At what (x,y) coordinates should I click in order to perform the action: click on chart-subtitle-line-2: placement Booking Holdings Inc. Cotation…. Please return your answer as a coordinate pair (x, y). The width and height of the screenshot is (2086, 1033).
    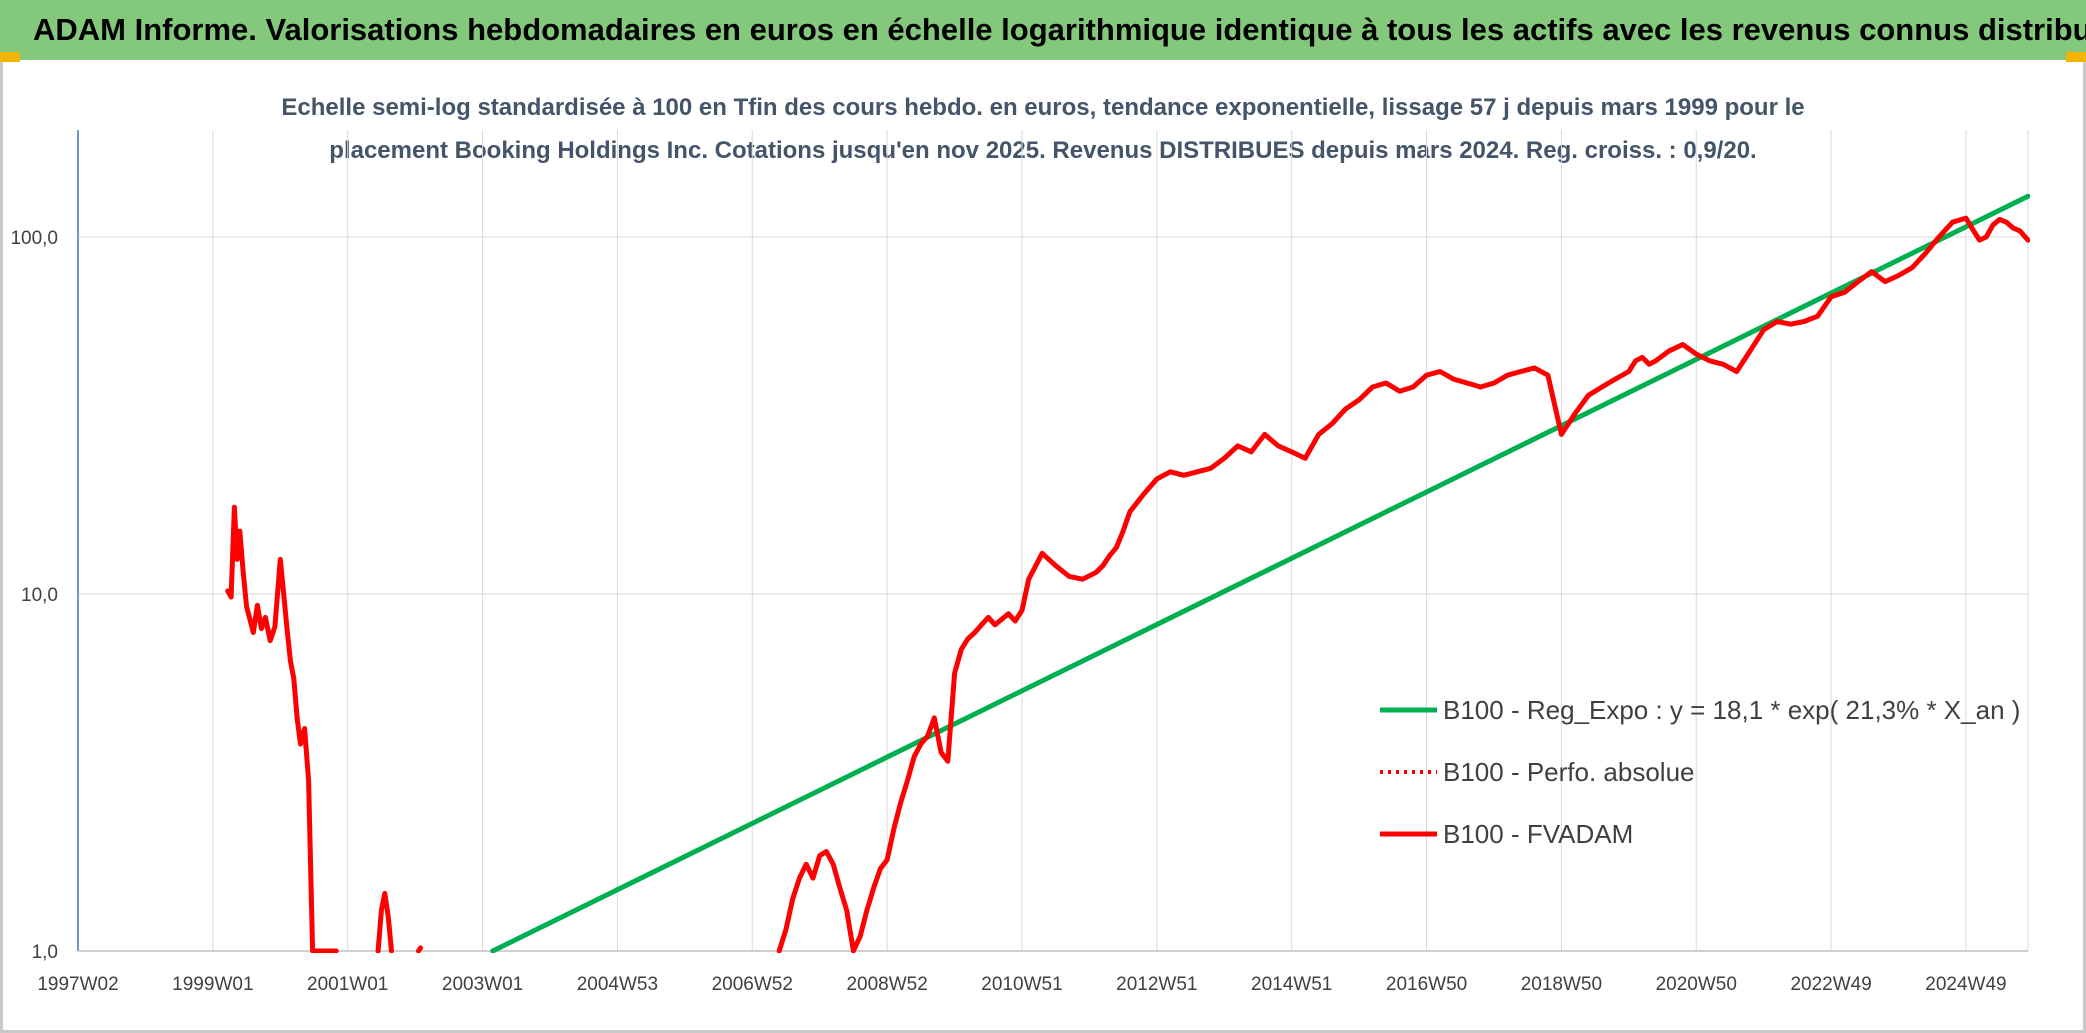
    Looking at the image, I should click on (1042, 150).